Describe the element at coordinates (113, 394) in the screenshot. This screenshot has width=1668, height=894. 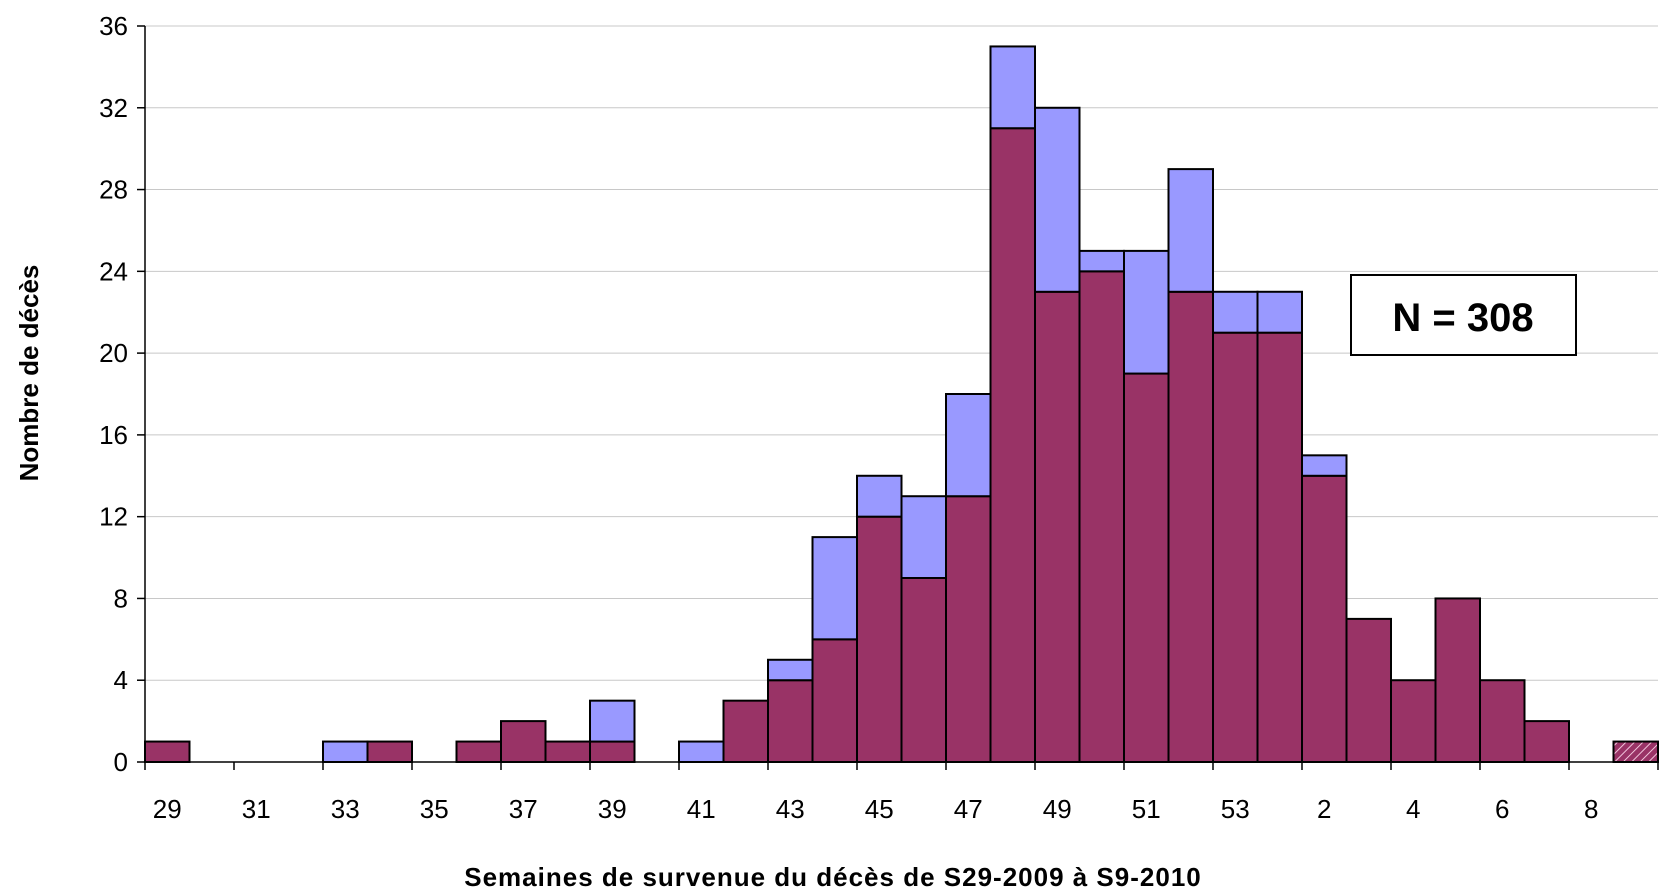
I see `y-tick-labels: 0 4 8 12 16 20 24 28 32 36` at that location.